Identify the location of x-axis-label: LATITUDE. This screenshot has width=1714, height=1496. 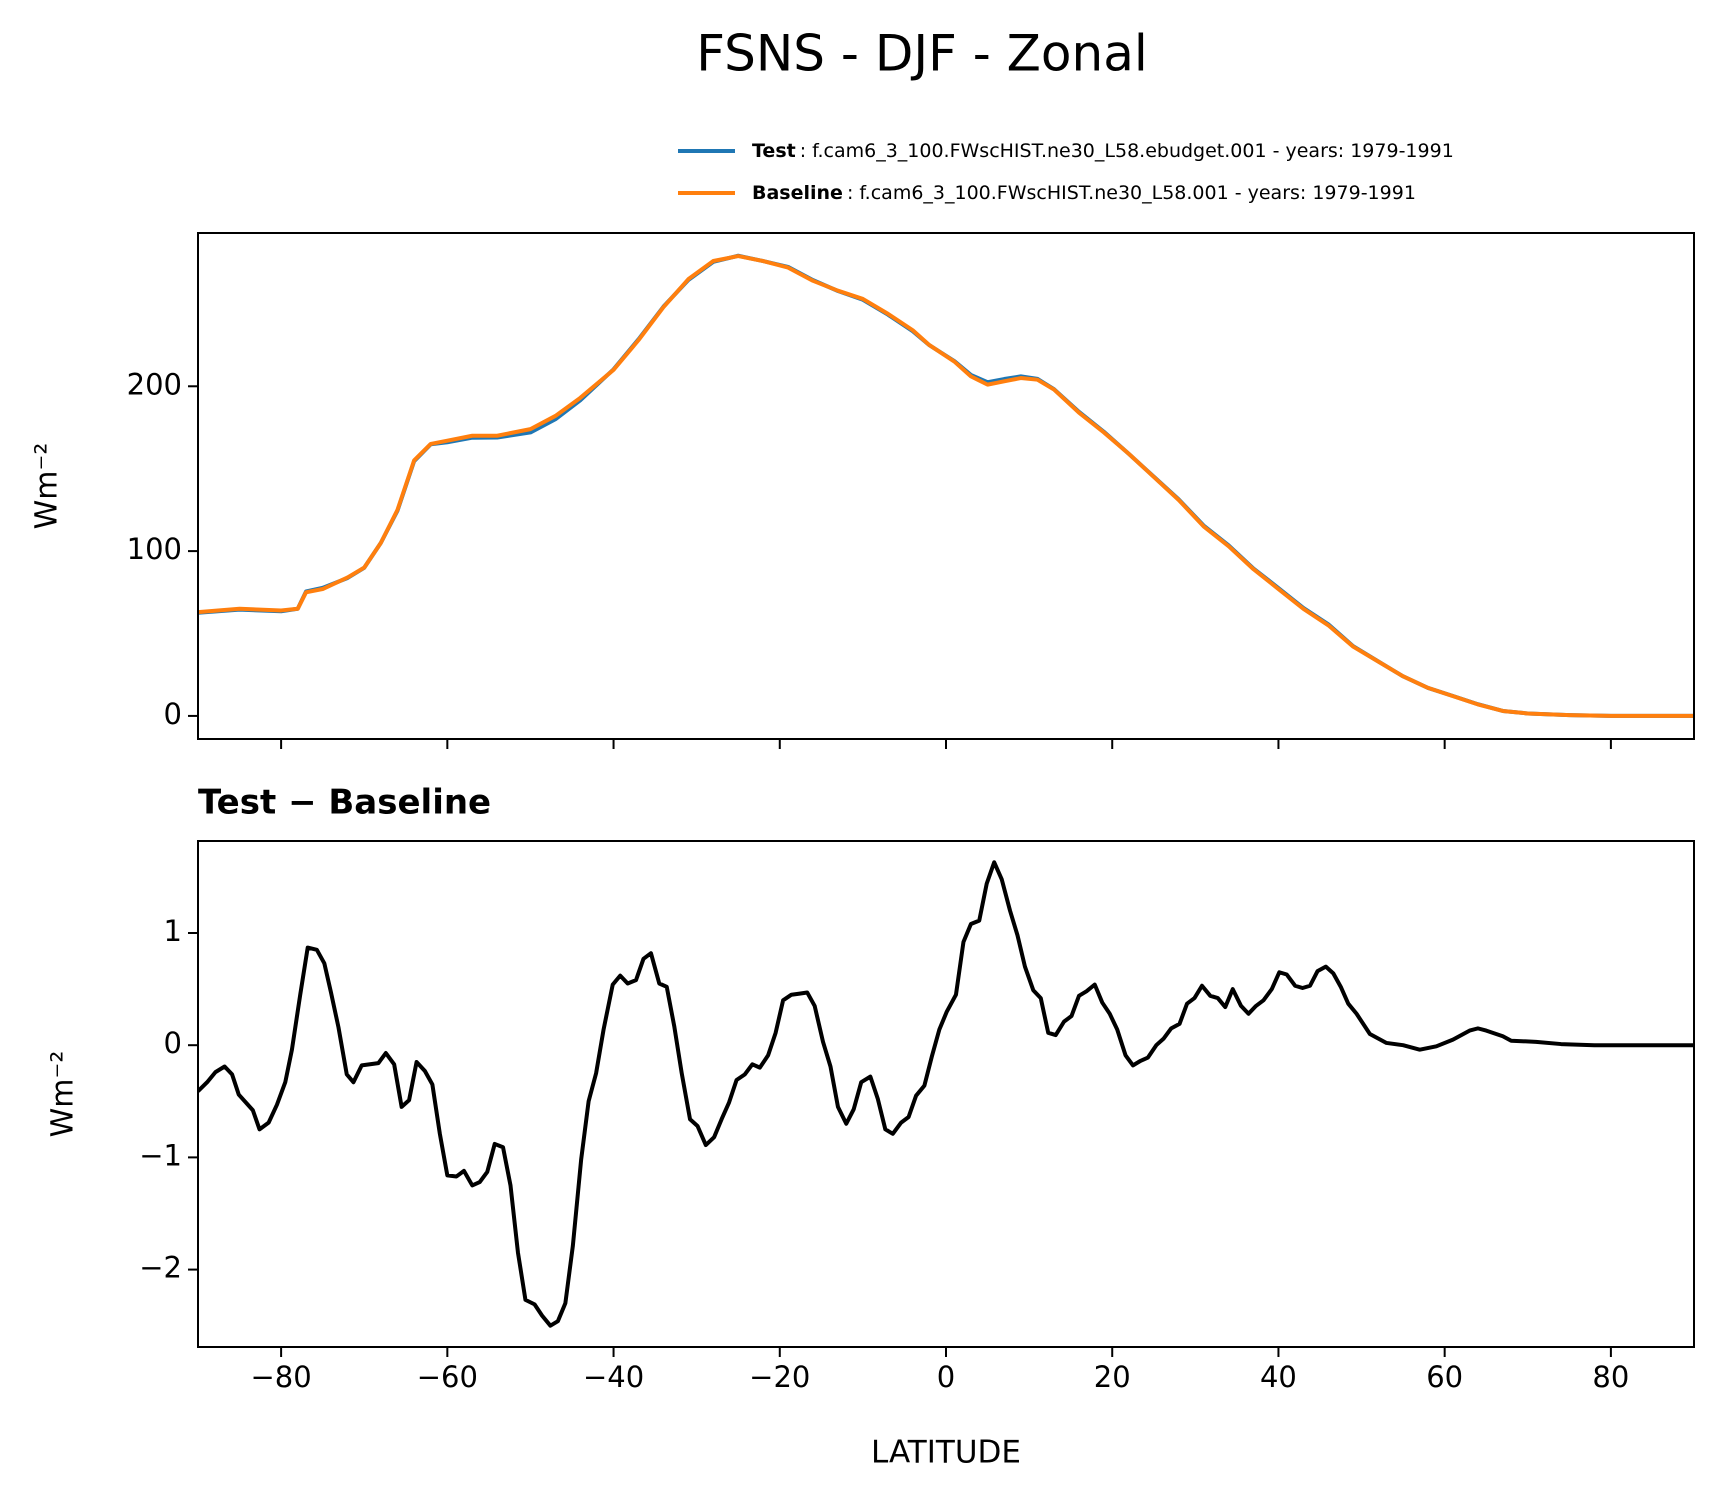
(946, 1453).